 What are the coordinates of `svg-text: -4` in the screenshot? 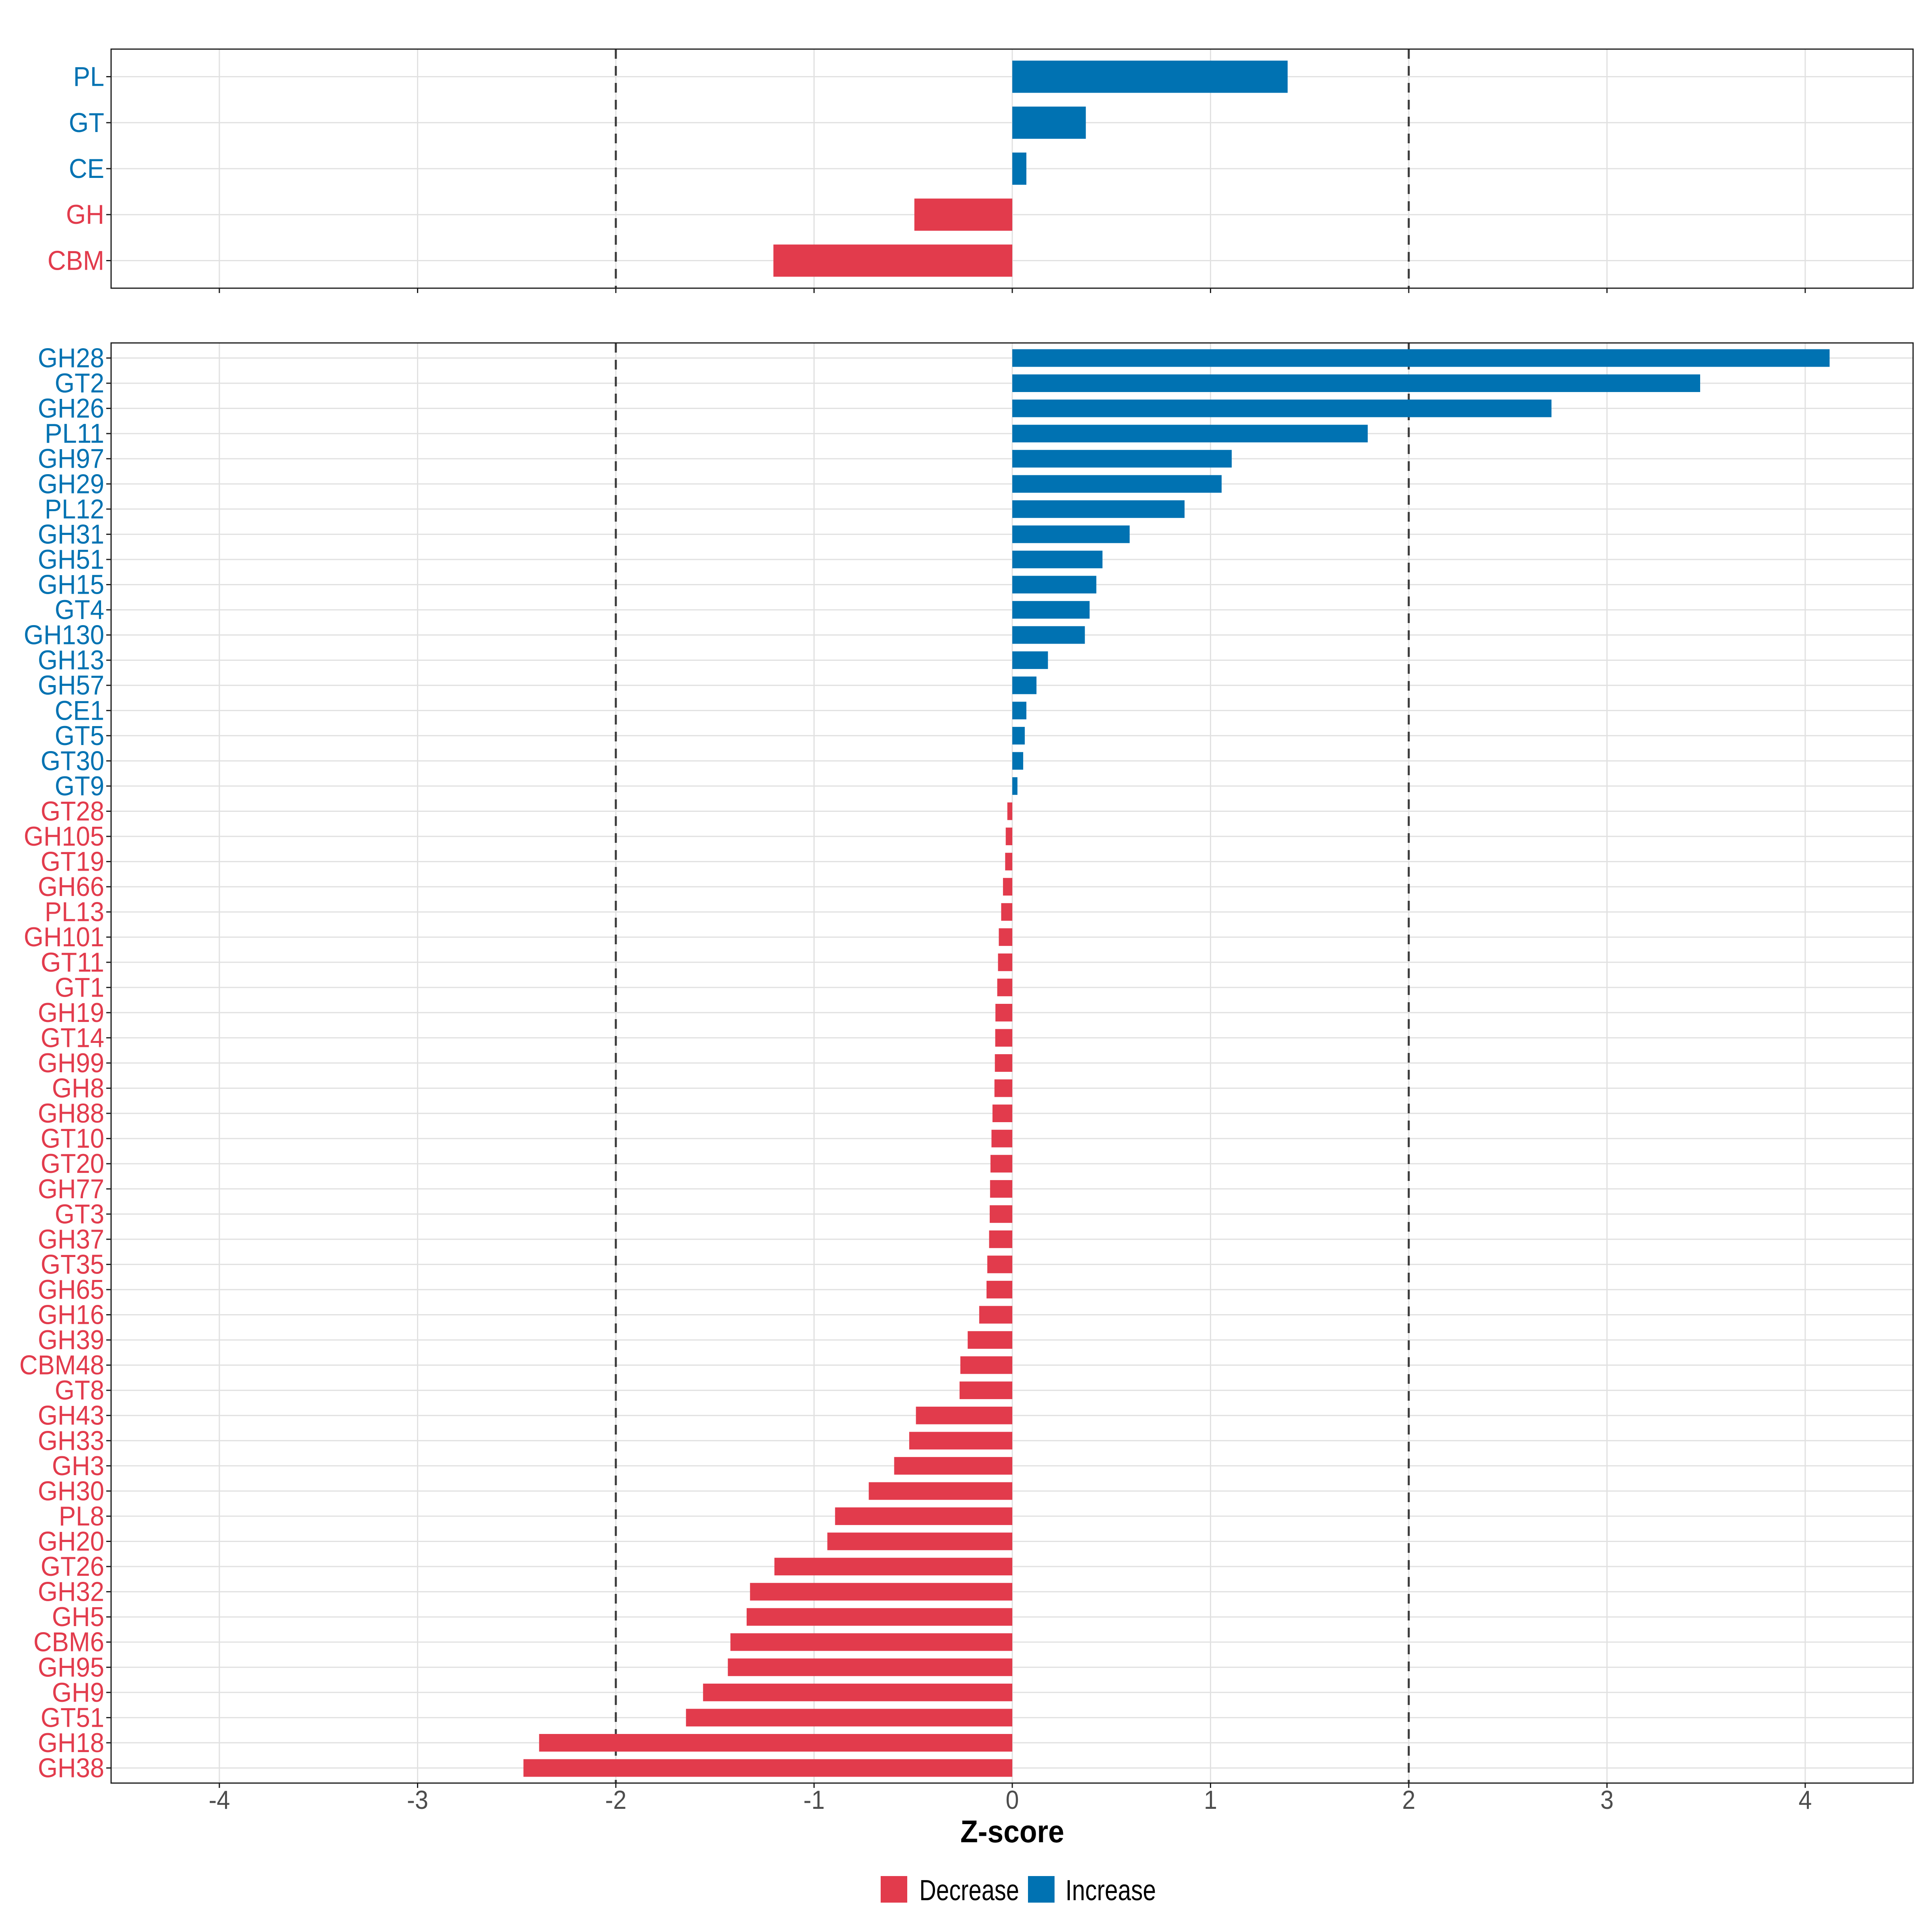 It's located at (219, 1799).